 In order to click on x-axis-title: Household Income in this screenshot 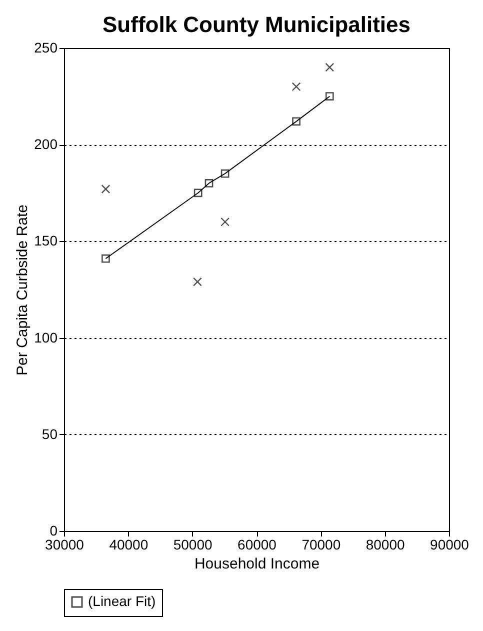, I will do `click(257, 564)`.